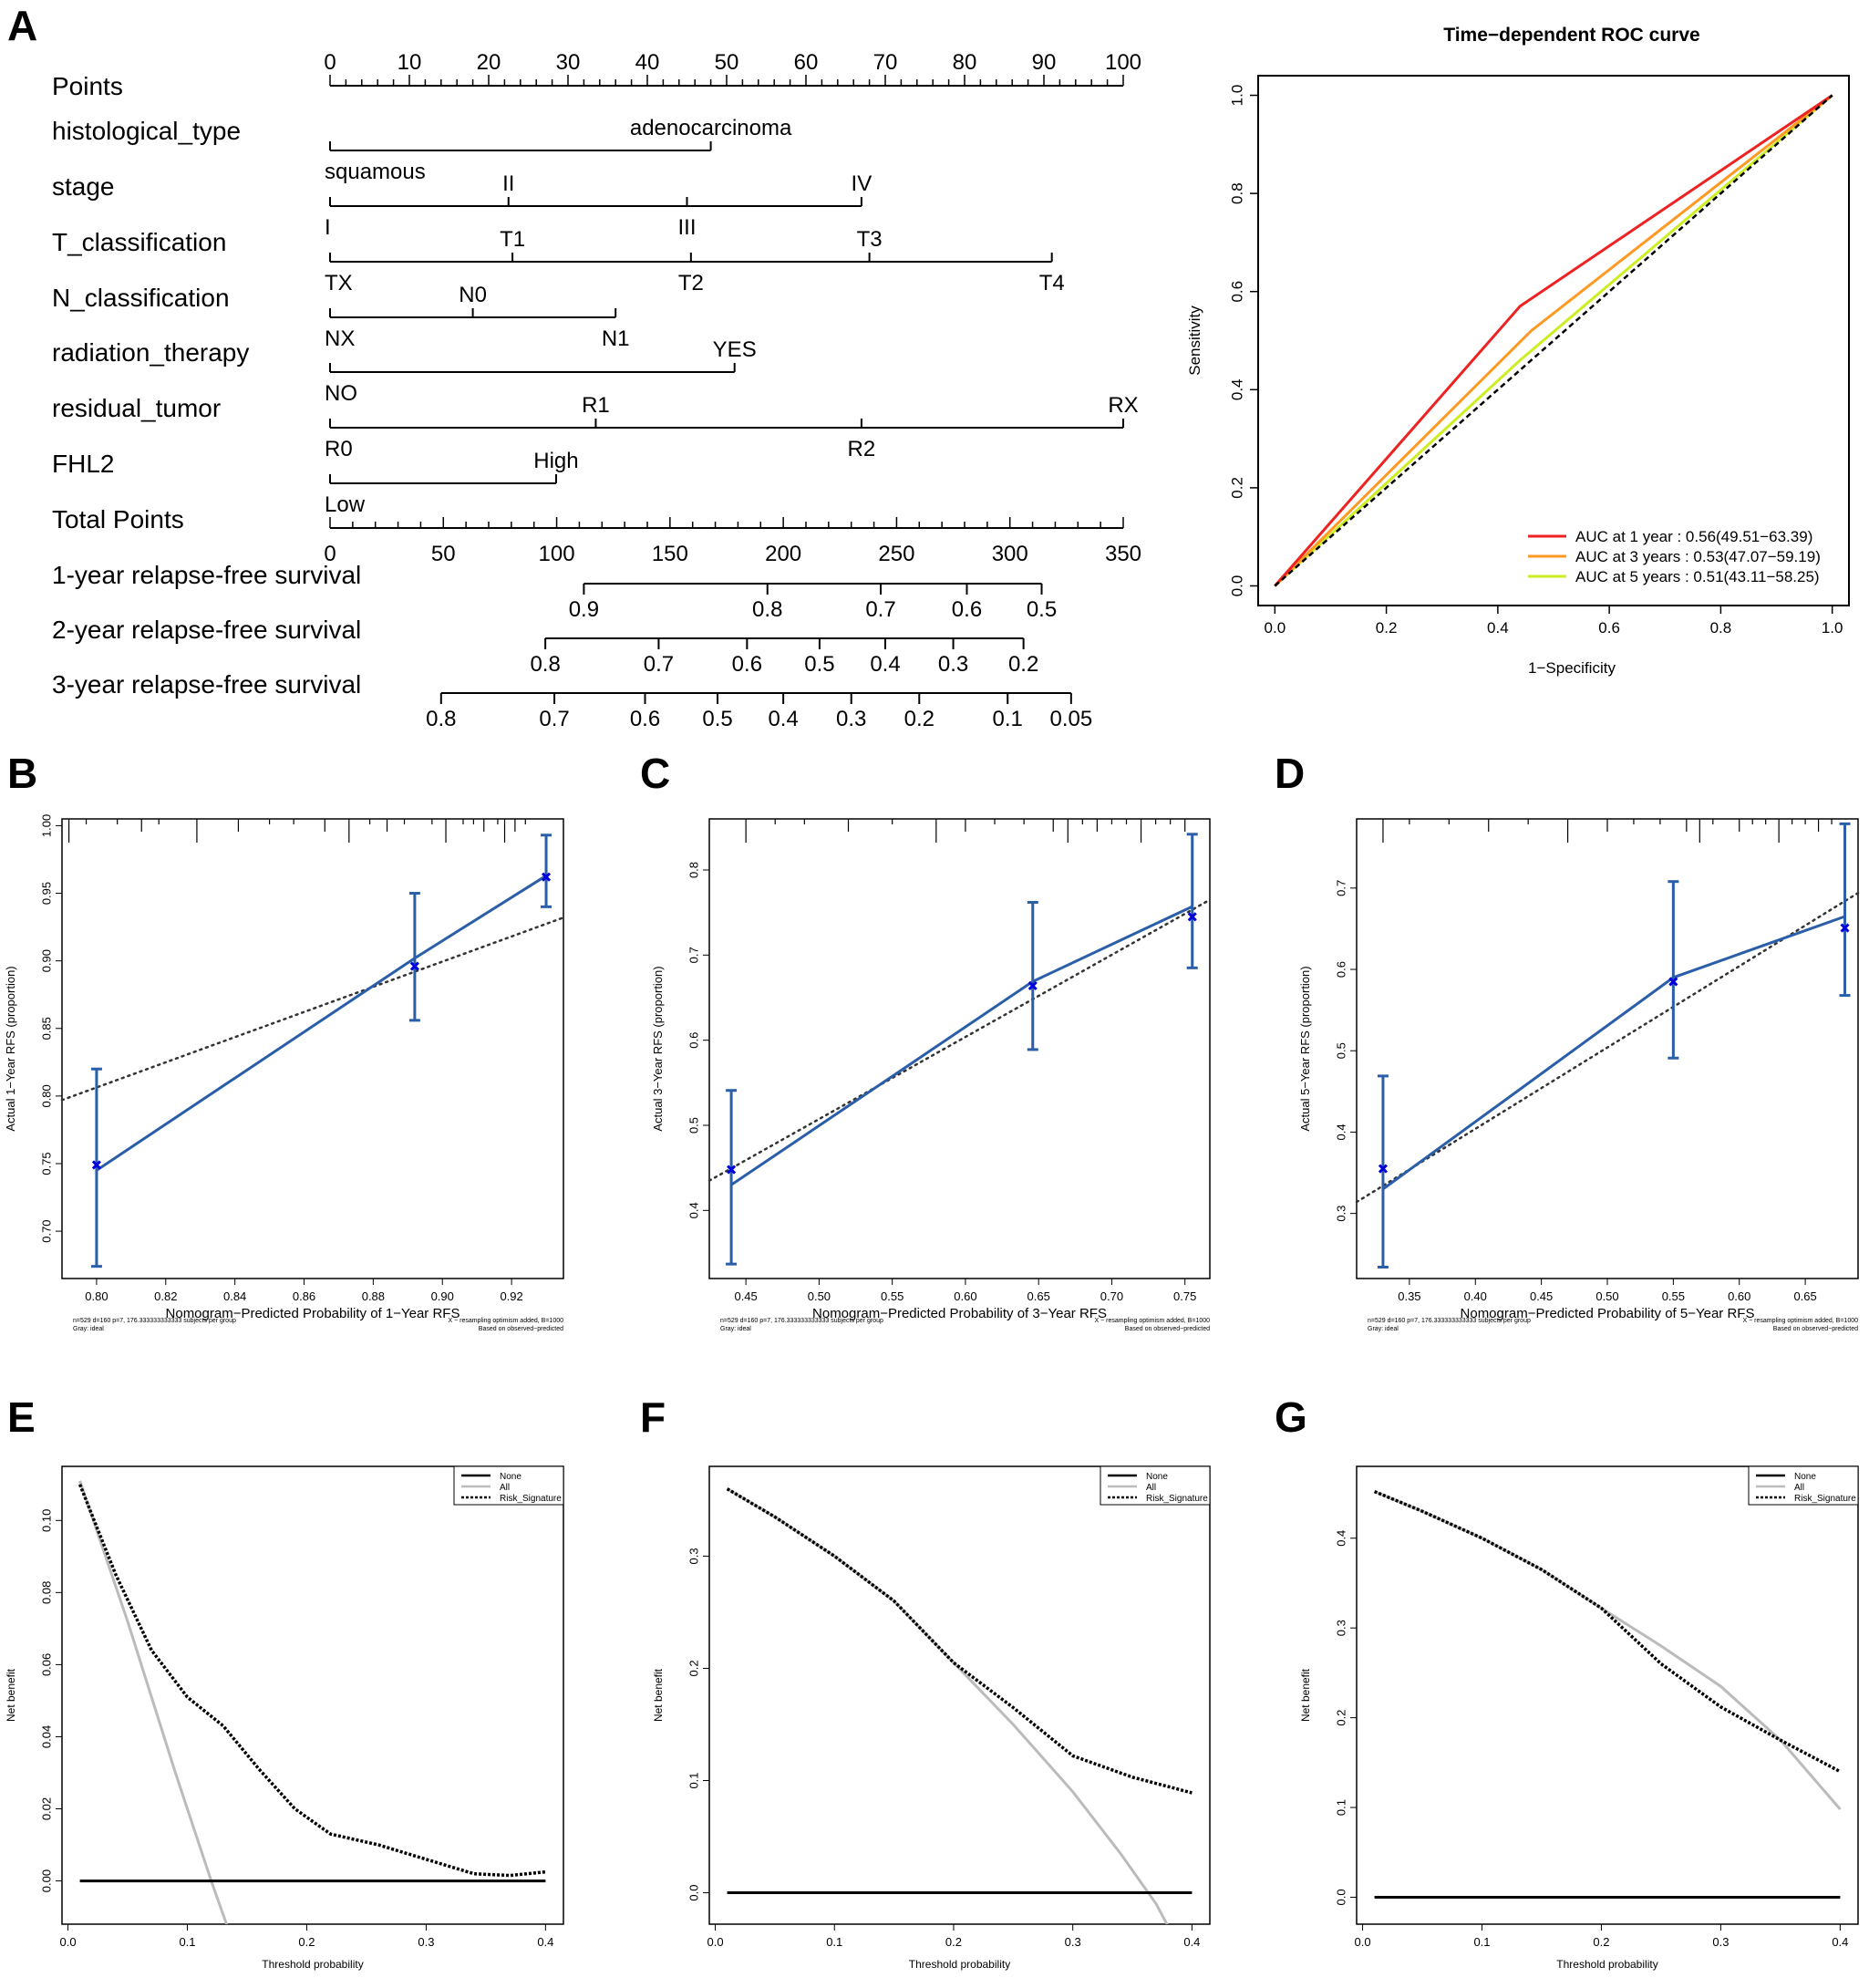 Image resolution: width=1869 pixels, height=1988 pixels. What do you see at coordinates (96, 1296) in the screenshot?
I see `calibration-x-tick-label: 0.80` at bounding box center [96, 1296].